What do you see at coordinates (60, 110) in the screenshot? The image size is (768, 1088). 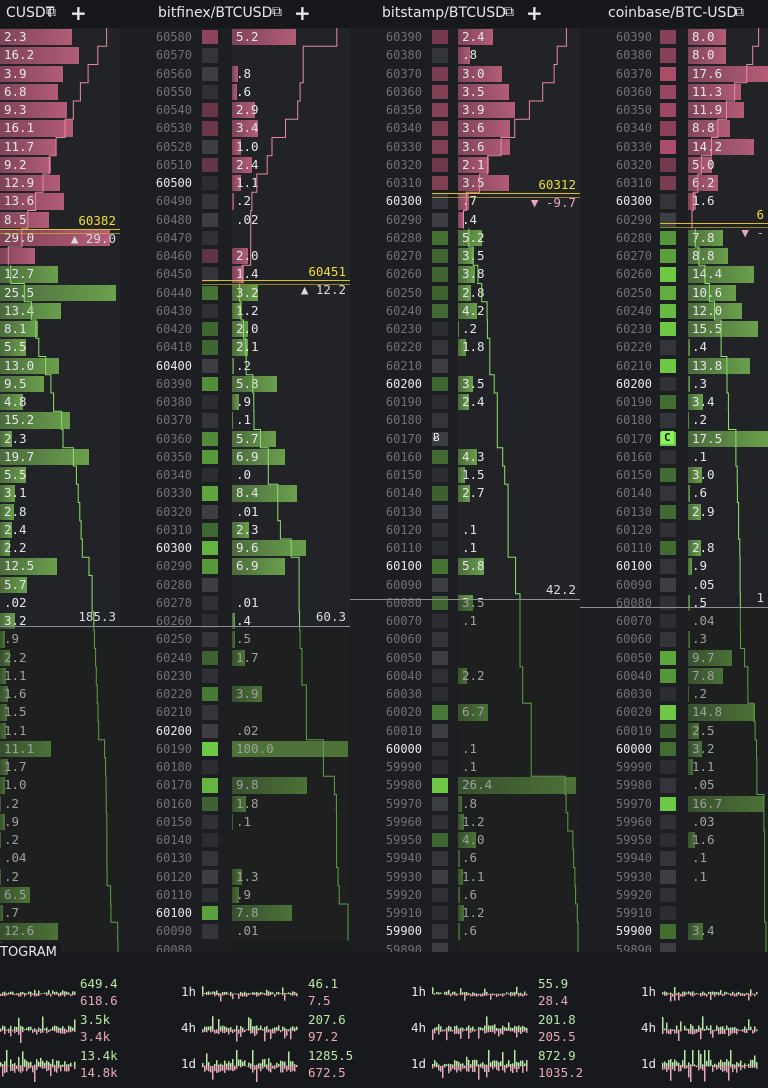 I see `ask-row: 9.3` at bounding box center [60, 110].